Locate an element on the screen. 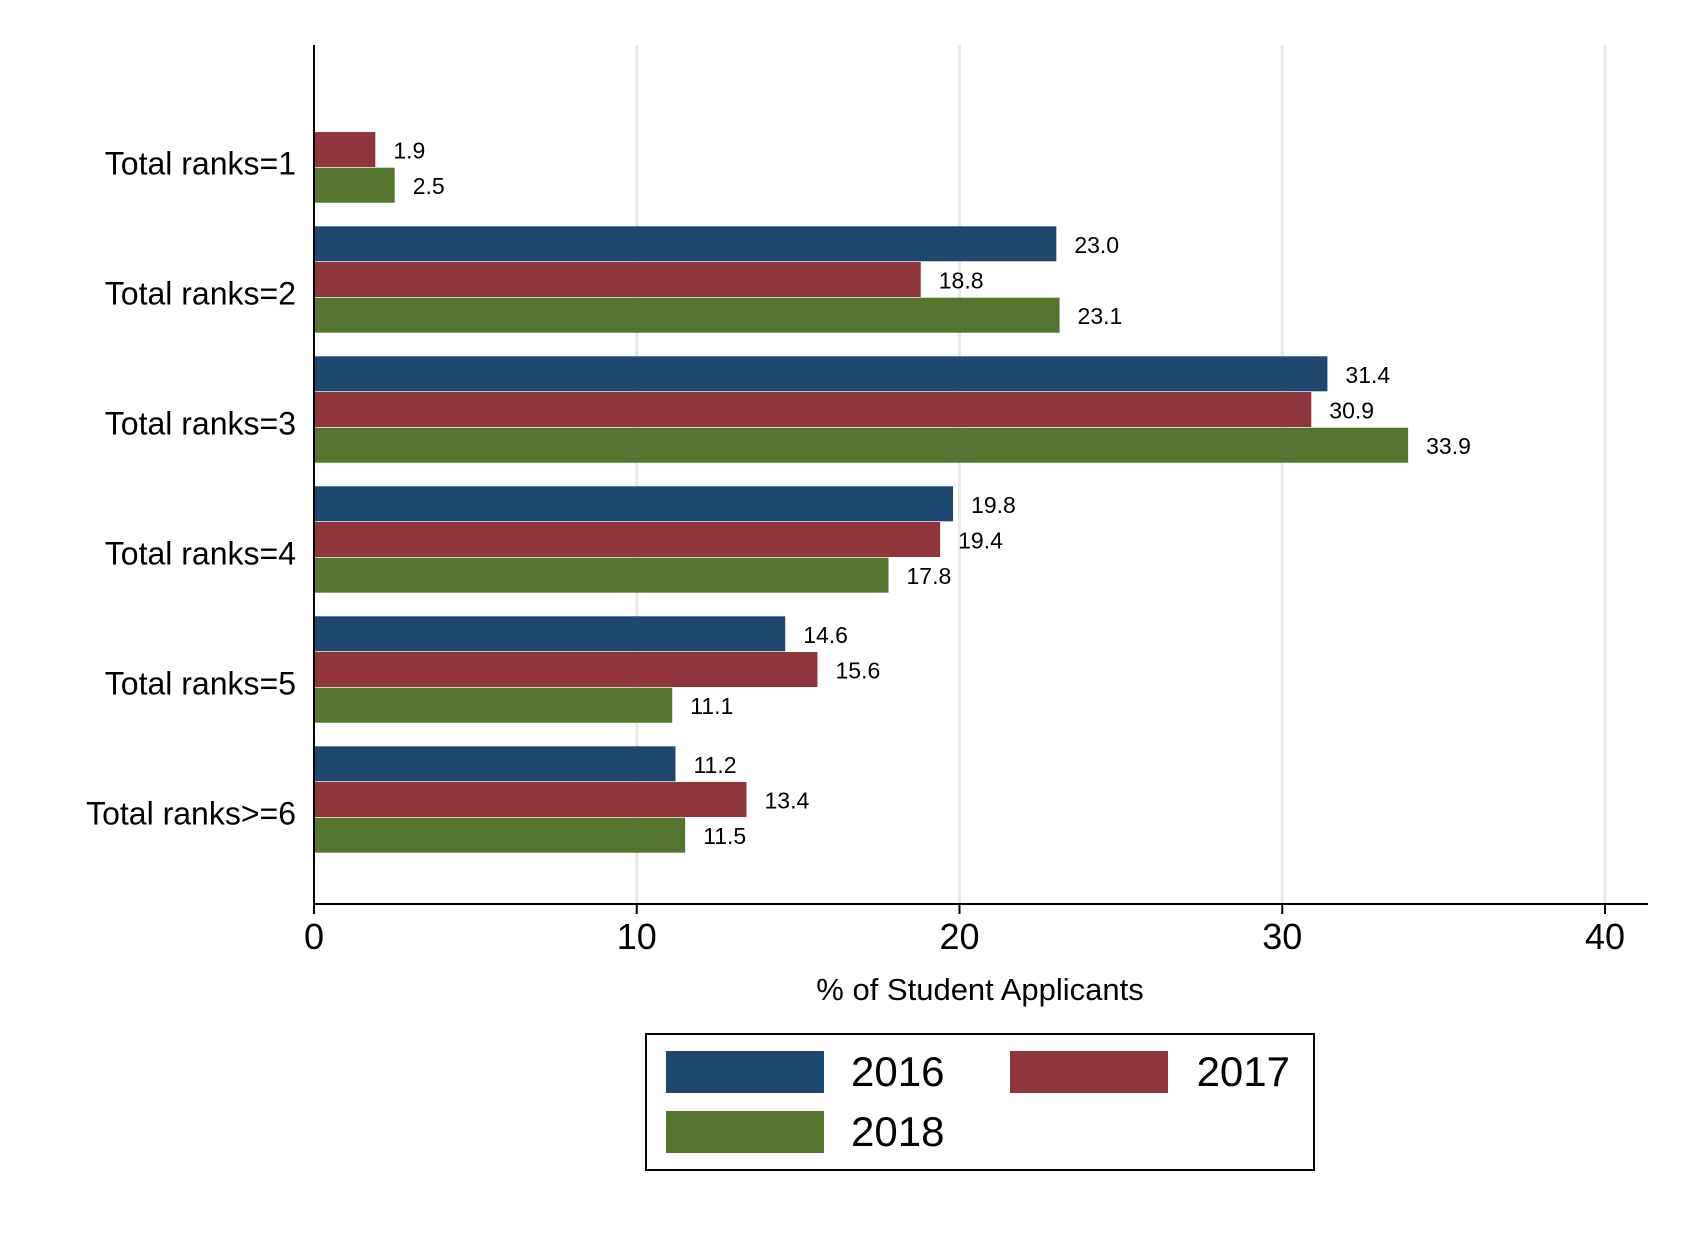 The width and height of the screenshot is (1692, 1236). legend-swatch-2018 is located at coordinates (745, 1132).